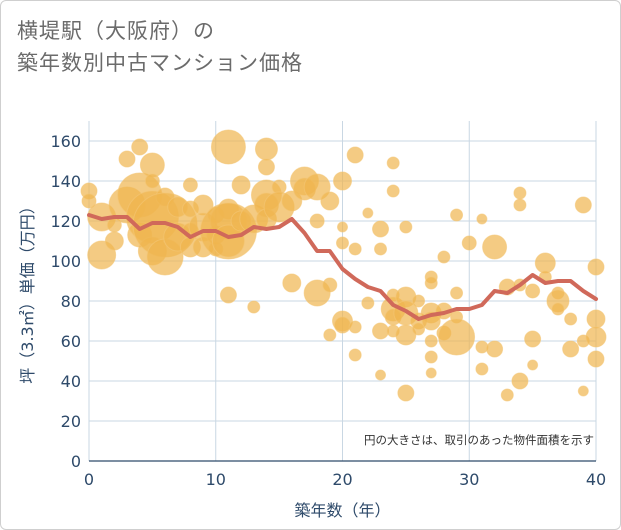 This screenshot has width=621, height=530. I want to click on y-tick-label: 120, so click(65, 221).